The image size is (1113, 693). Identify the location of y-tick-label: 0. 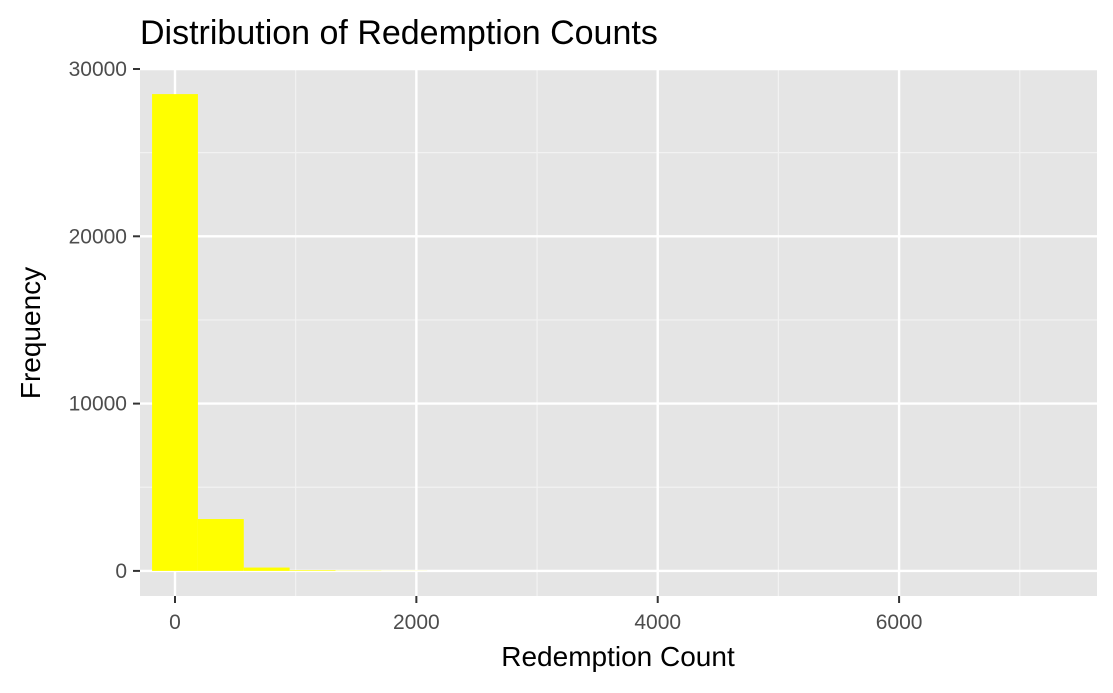
(121, 571).